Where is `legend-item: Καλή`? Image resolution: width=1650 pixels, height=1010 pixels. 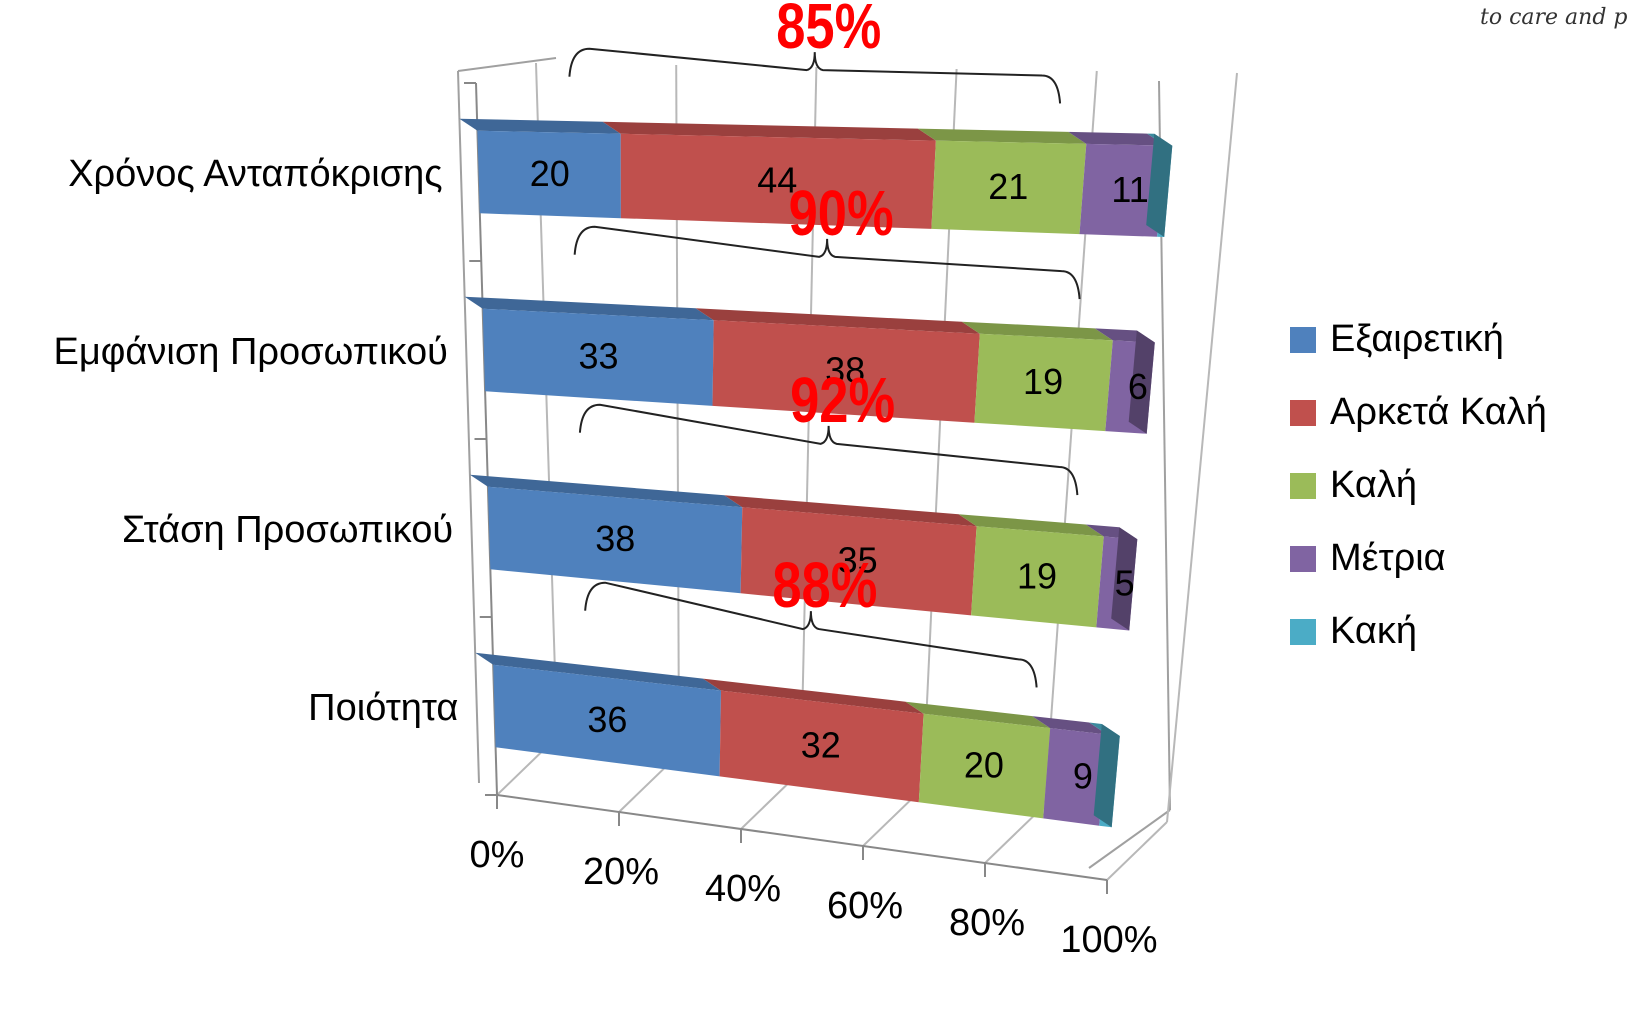 legend-item: Καλή is located at coordinates (1353, 485).